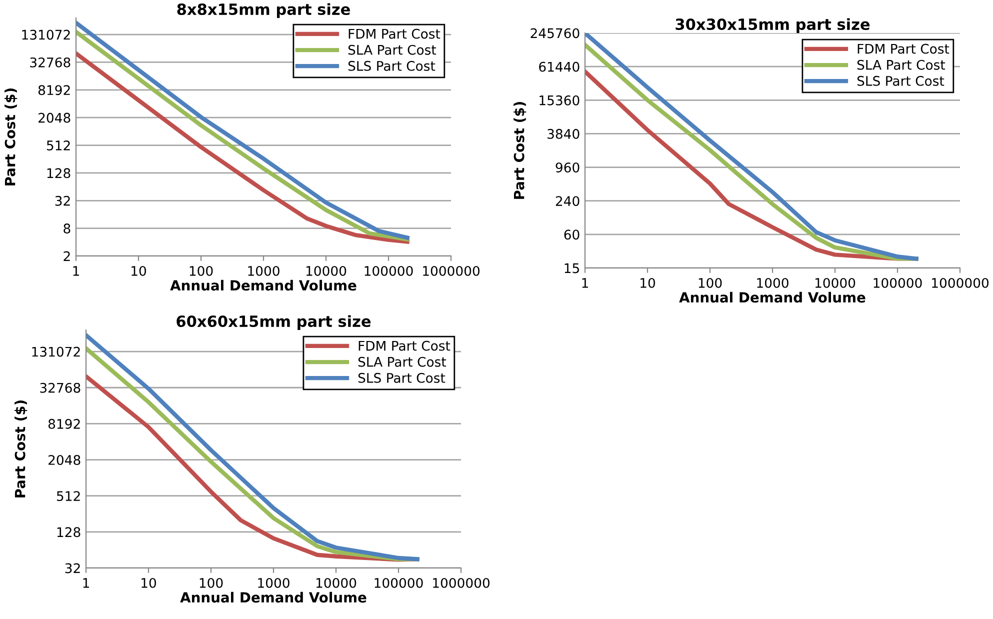  I want to click on y-tick-label: 15, so click(571, 268).